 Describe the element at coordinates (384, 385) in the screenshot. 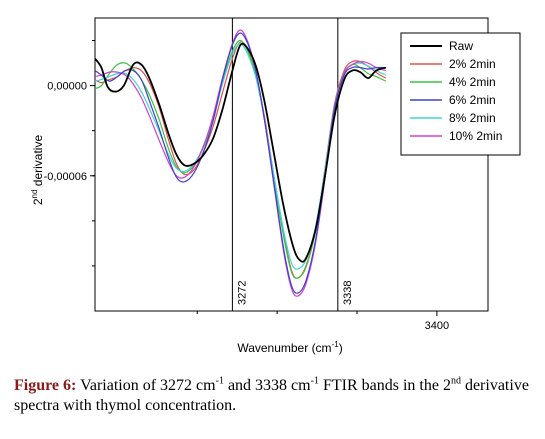

I see `caption-text-3: FTIR bands in the 2` at that location.